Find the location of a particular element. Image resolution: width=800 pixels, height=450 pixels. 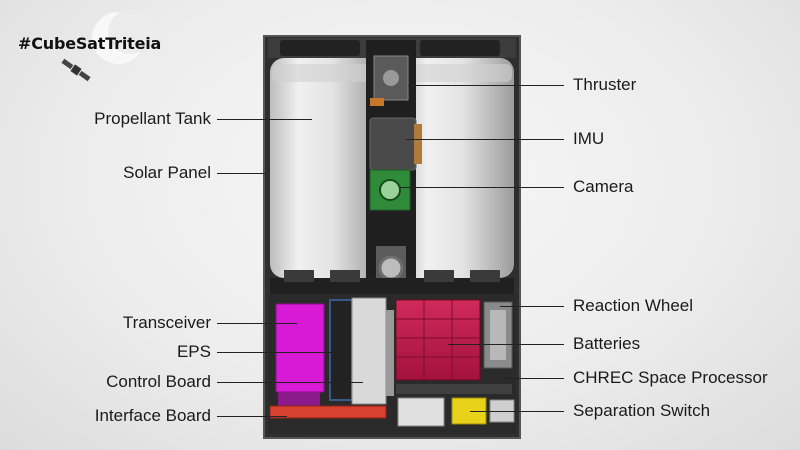

leader-transceiver is located at coordinates (257, 323).